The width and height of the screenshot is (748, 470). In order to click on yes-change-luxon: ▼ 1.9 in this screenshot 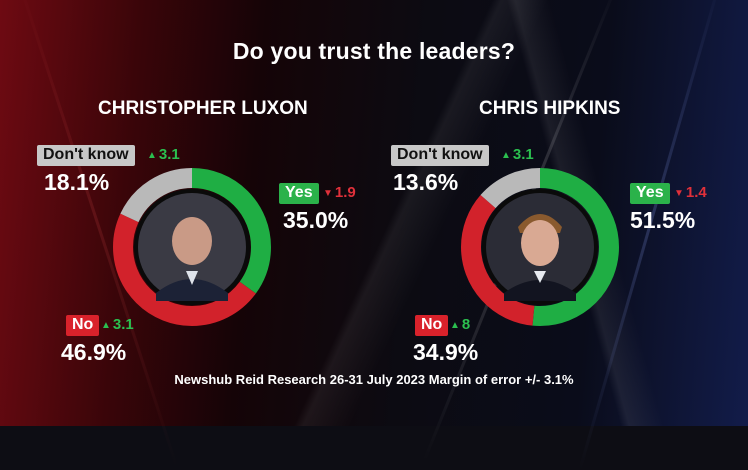, I will do `click(339, 194)`.